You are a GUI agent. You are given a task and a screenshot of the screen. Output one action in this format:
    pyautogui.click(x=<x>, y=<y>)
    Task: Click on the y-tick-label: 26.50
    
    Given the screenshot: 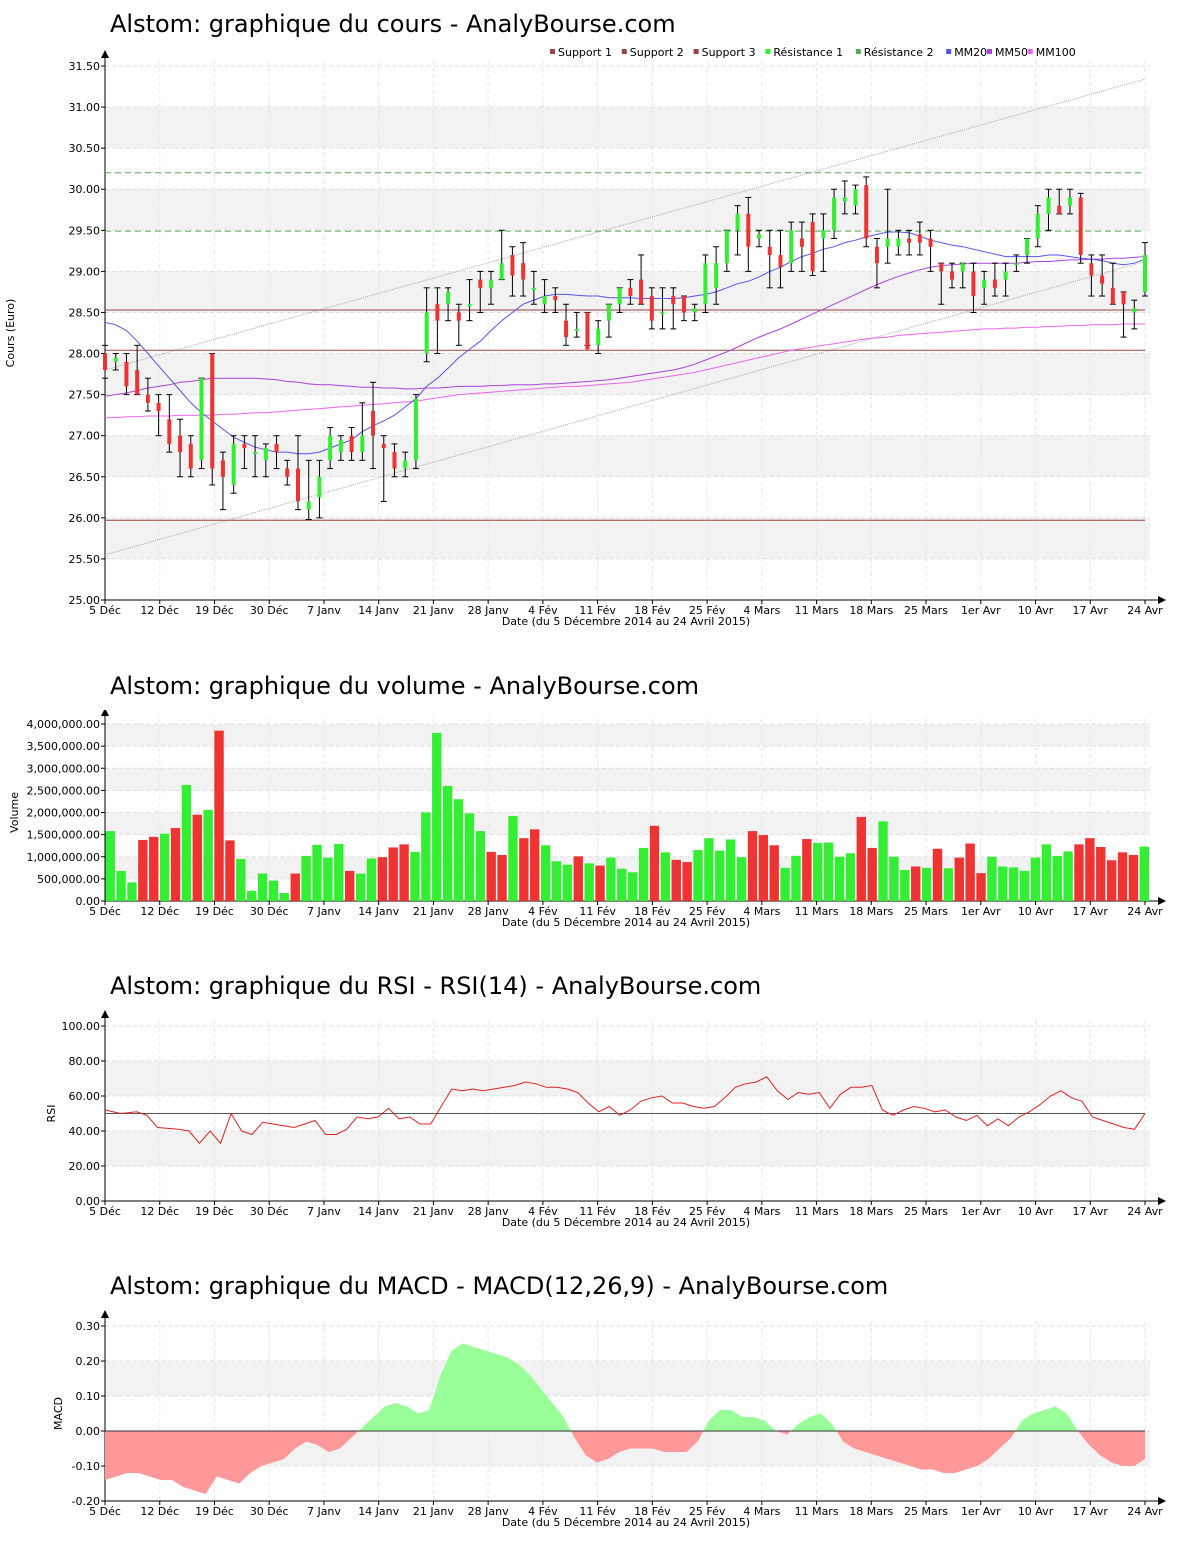 What is the action you would take?
    pyautogui.click(x=85, y=477)
    